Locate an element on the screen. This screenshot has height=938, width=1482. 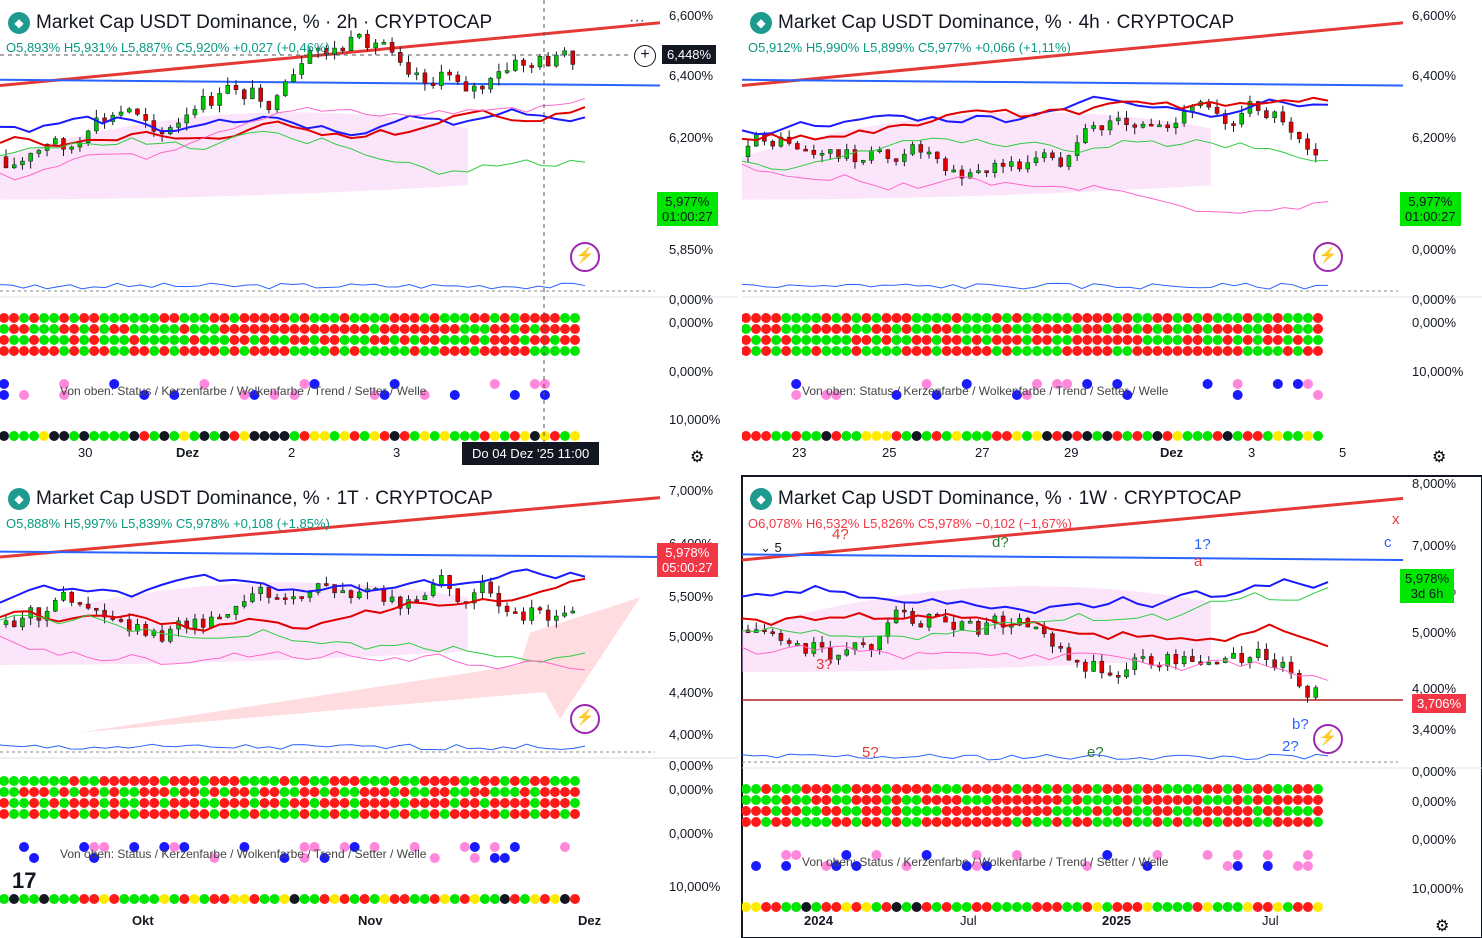
more-options-icon: ··· is located at coordinates (637, 20).